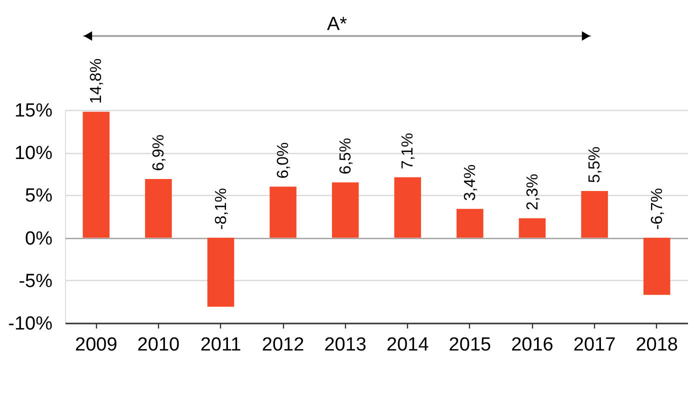 The width and height of the screenshot is (691, 407). Describe the element at coordinates (470, 182) in the screenshot. I see `data-label: 3,4%` at that location.